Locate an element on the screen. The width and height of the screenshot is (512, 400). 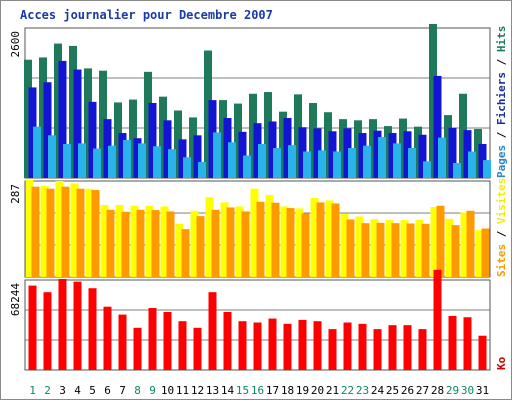
chart-title: Acces journalier pour Decembre 2007 is located at coordinates (146, 15).